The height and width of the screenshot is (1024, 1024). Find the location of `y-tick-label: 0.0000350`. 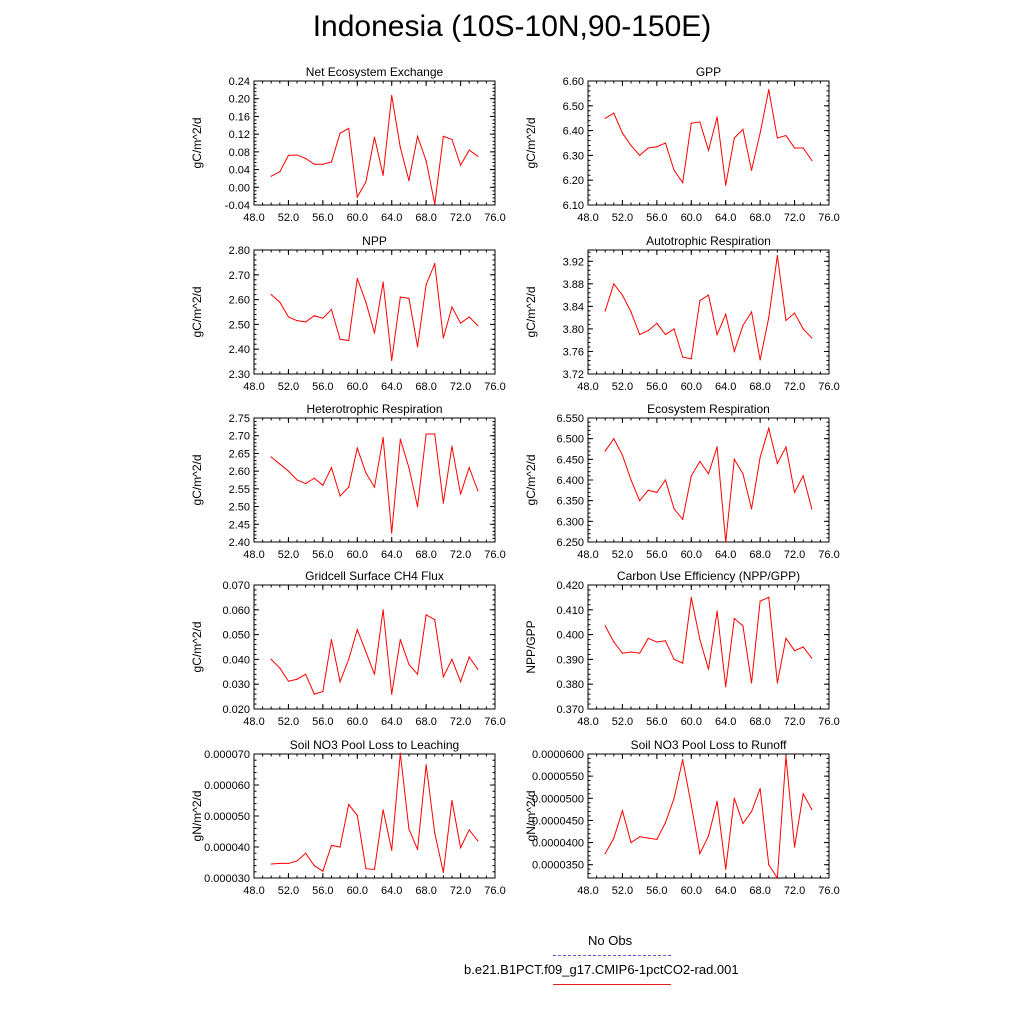

y-tick-label: 0.0000350 is located at coordinates (558, 866).